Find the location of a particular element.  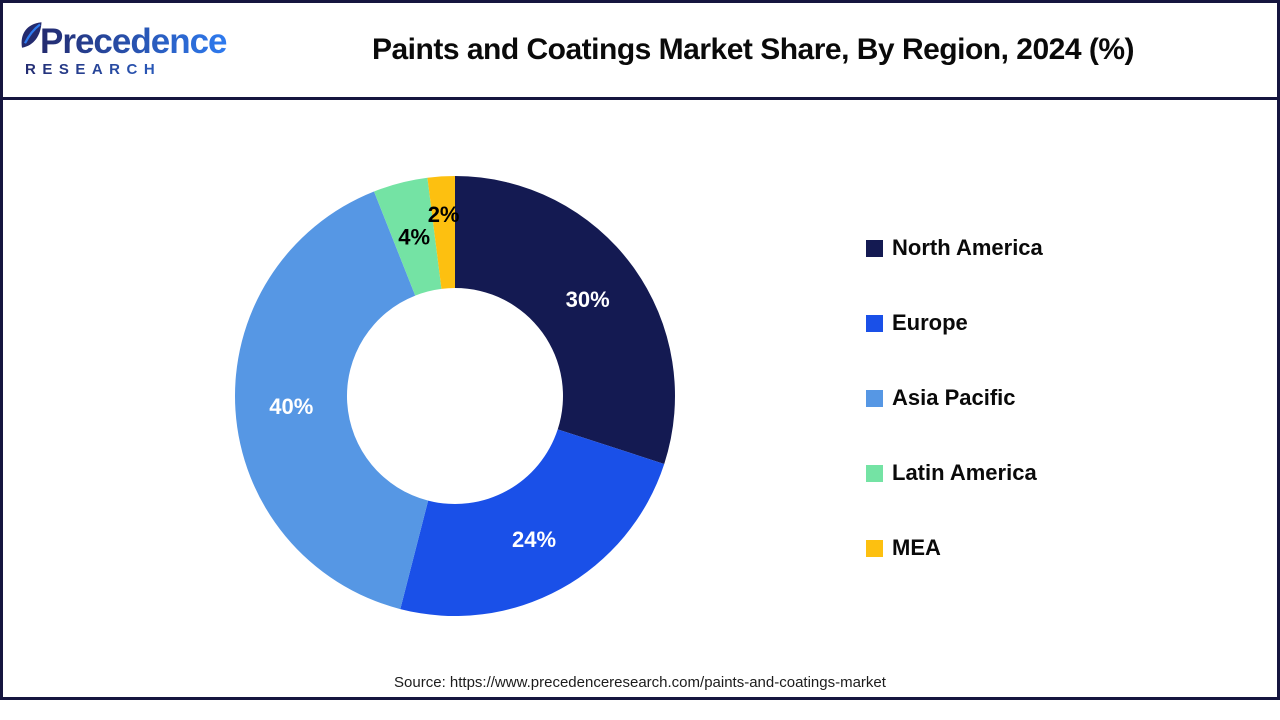

logo-brand-subtitle: RESEARCH is located at coordinates (138, 69).